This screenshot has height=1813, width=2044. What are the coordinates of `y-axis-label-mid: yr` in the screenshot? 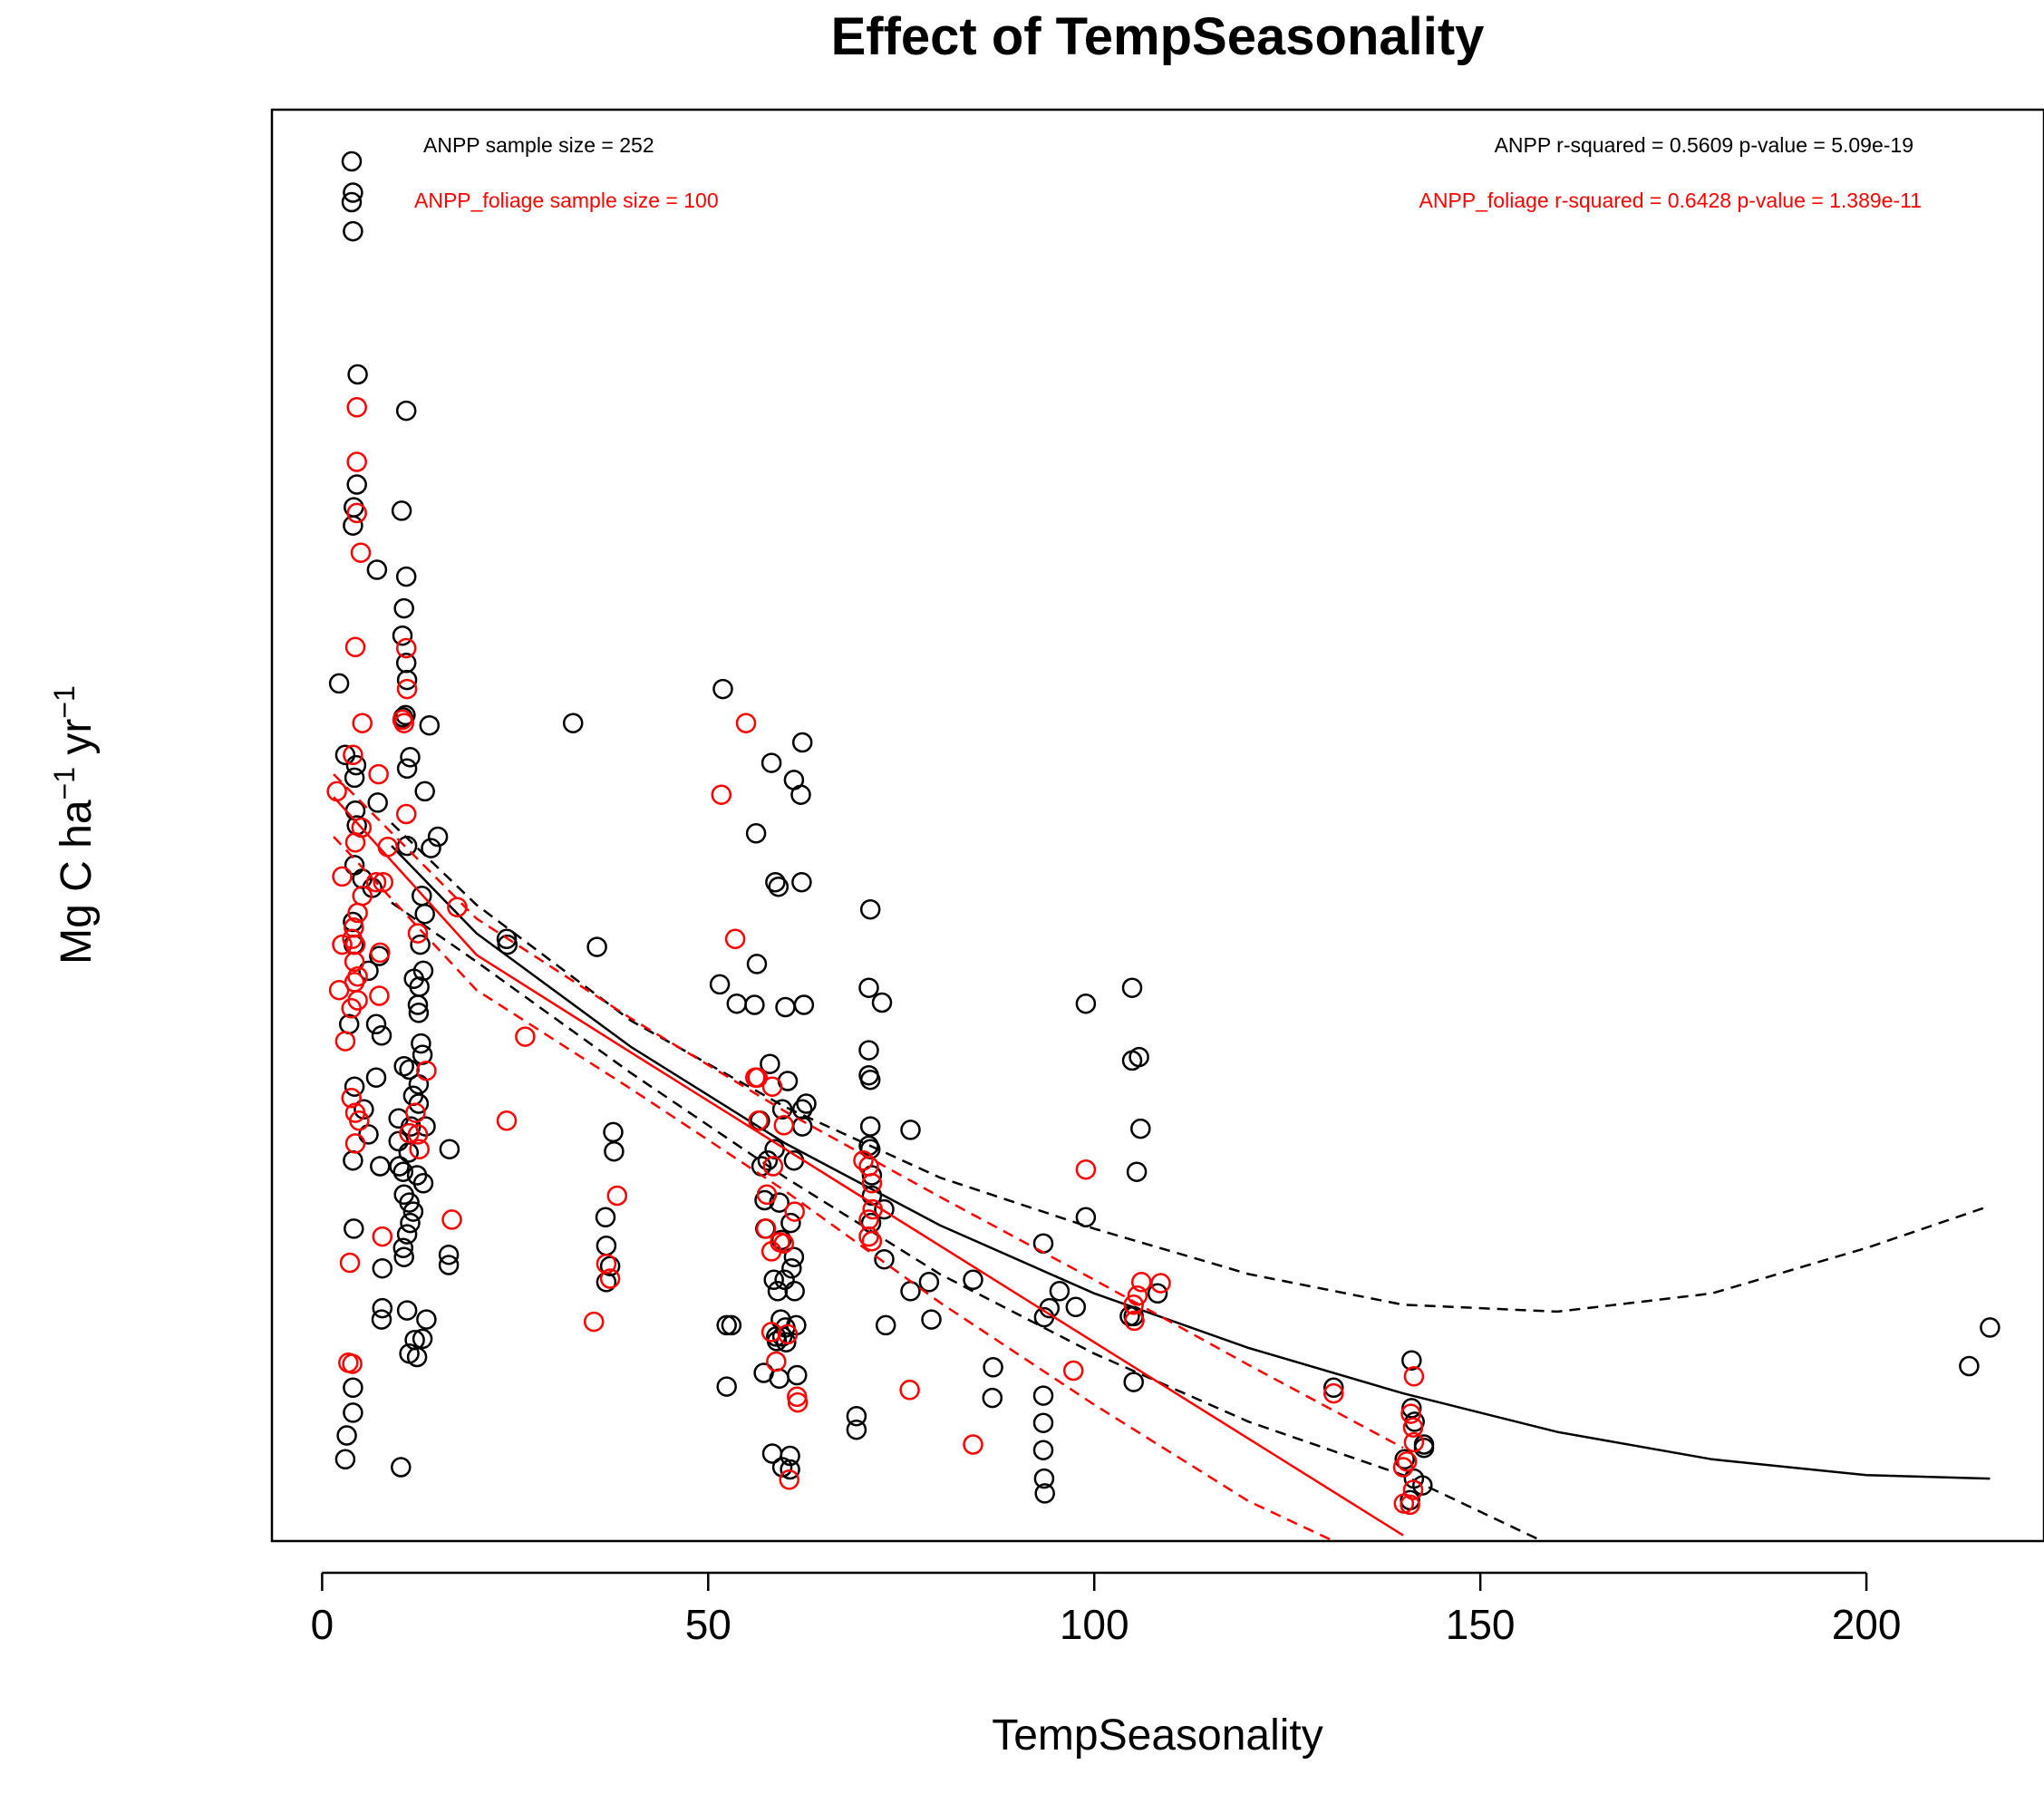 It's located at (77, 743).